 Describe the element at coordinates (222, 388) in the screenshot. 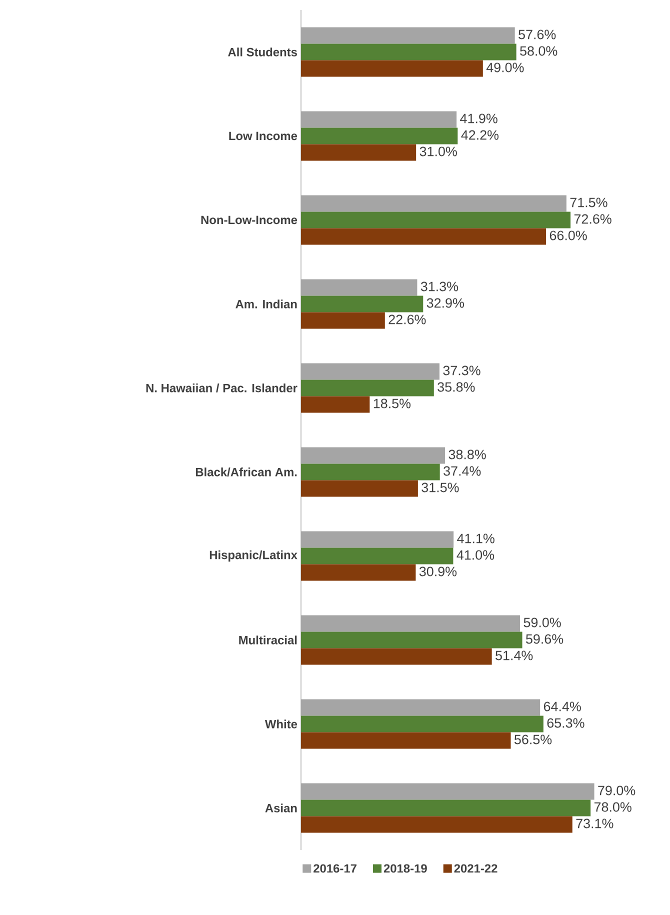

I see `y-tick-label: N. Hawaiian / Pac. Islander` at that location.